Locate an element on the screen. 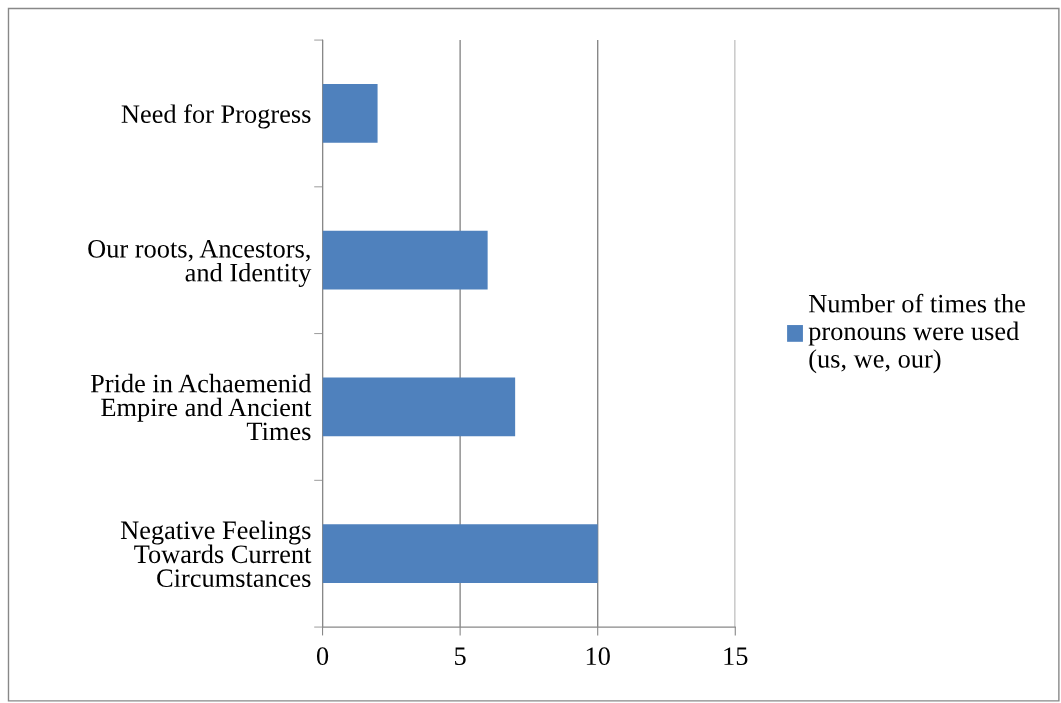 This screenshot has height=703, width=1061. x-tick-label: 5 is located at coordinates (460, 656).